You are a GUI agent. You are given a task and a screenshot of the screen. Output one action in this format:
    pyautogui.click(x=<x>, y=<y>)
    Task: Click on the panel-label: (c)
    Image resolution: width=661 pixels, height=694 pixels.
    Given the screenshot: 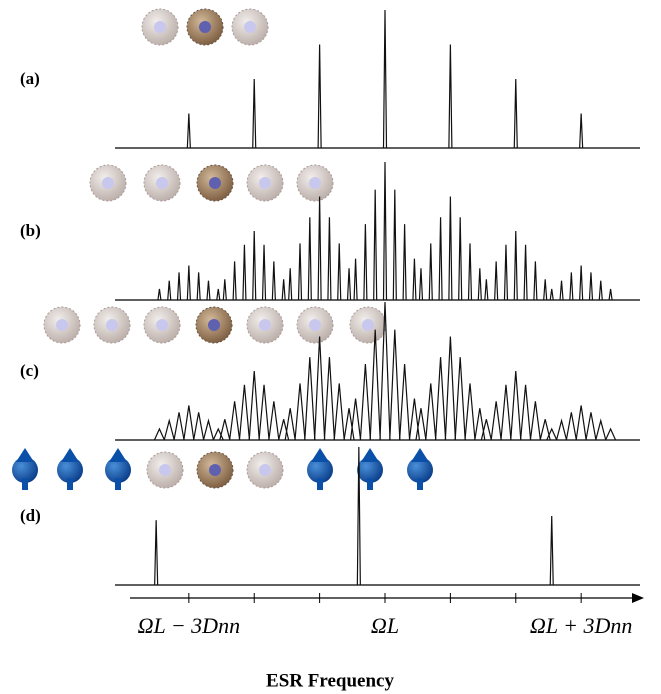 What is the action you would take?
    pyautogui.click(x=29, y=370)
    